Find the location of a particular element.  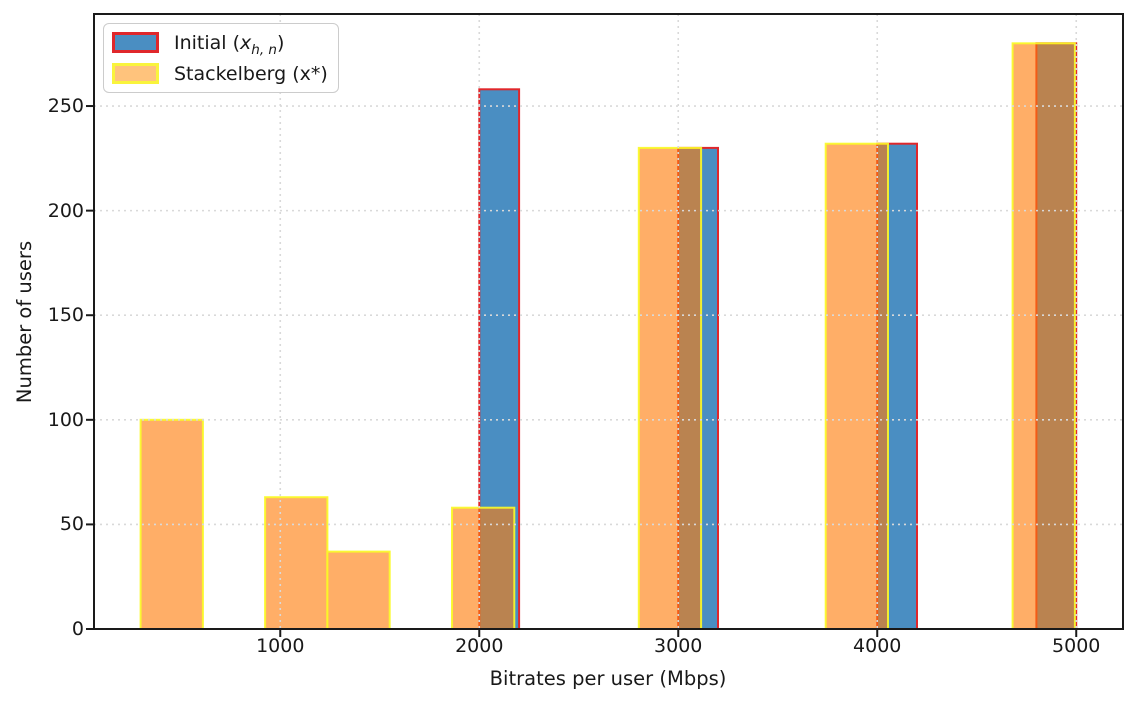

y-tick-label-50: 50 is located at coordinates (71, 524).